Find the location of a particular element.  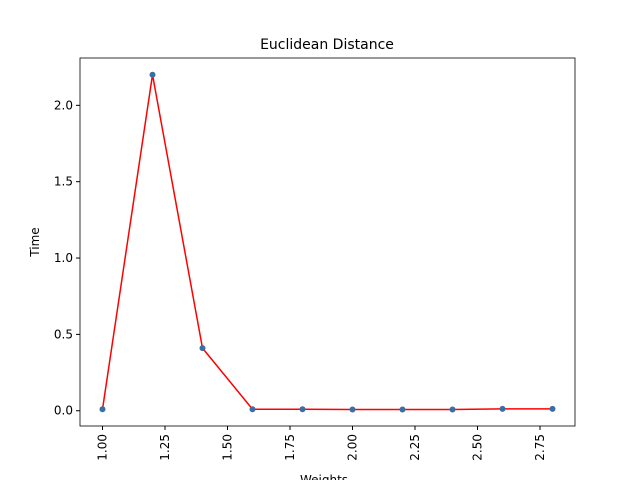

x-tick-label: 1.25 is located at coordinates (165, 447).